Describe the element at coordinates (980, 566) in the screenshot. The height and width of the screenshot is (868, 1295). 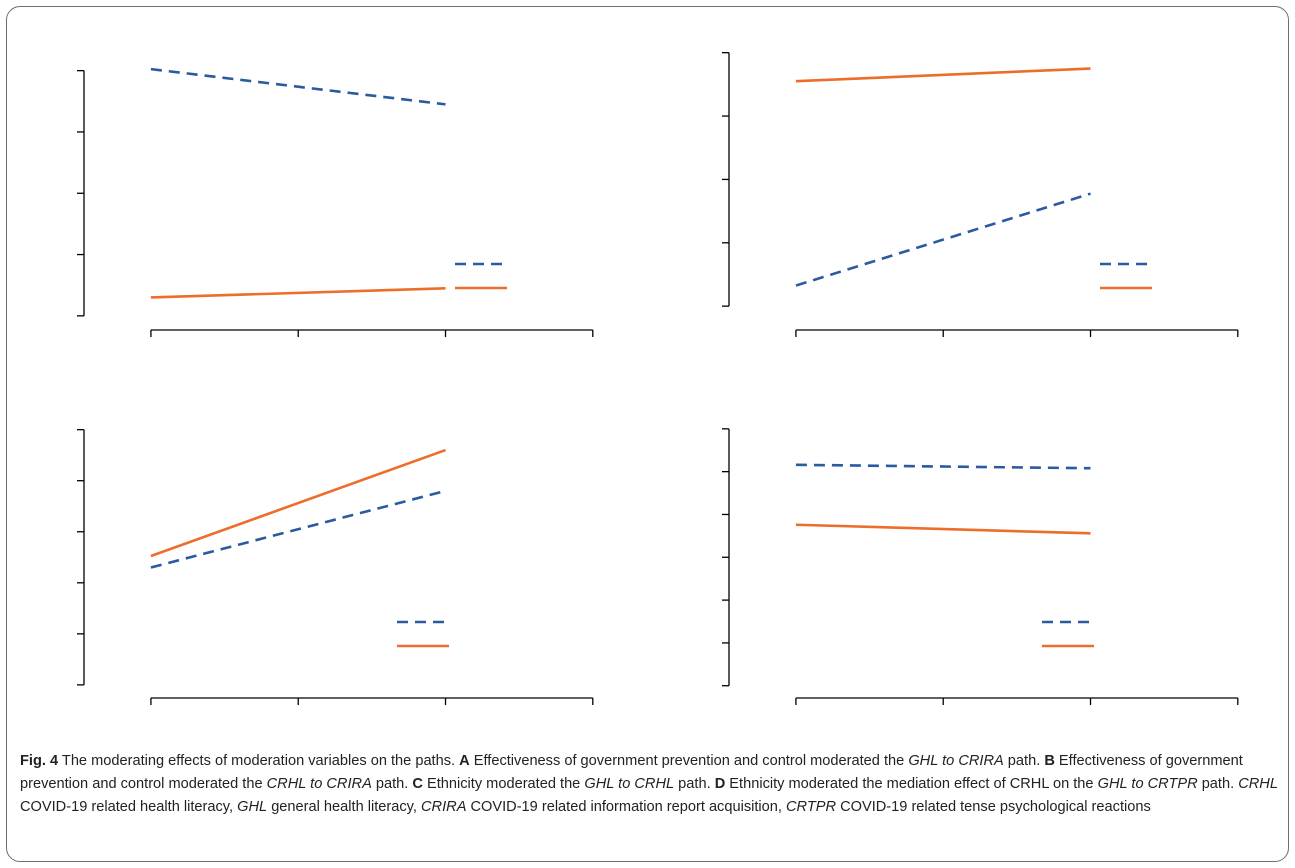
I see `chart-panel-d` at that location.